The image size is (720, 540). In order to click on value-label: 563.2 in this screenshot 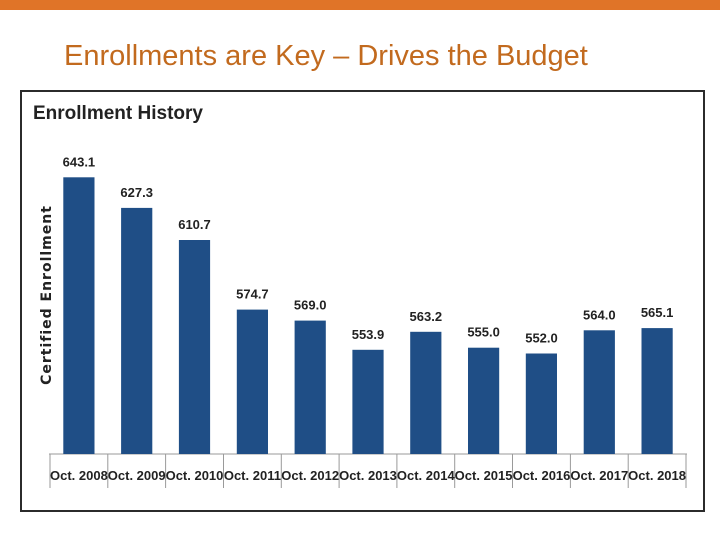, I will do `click(426, 316)`.